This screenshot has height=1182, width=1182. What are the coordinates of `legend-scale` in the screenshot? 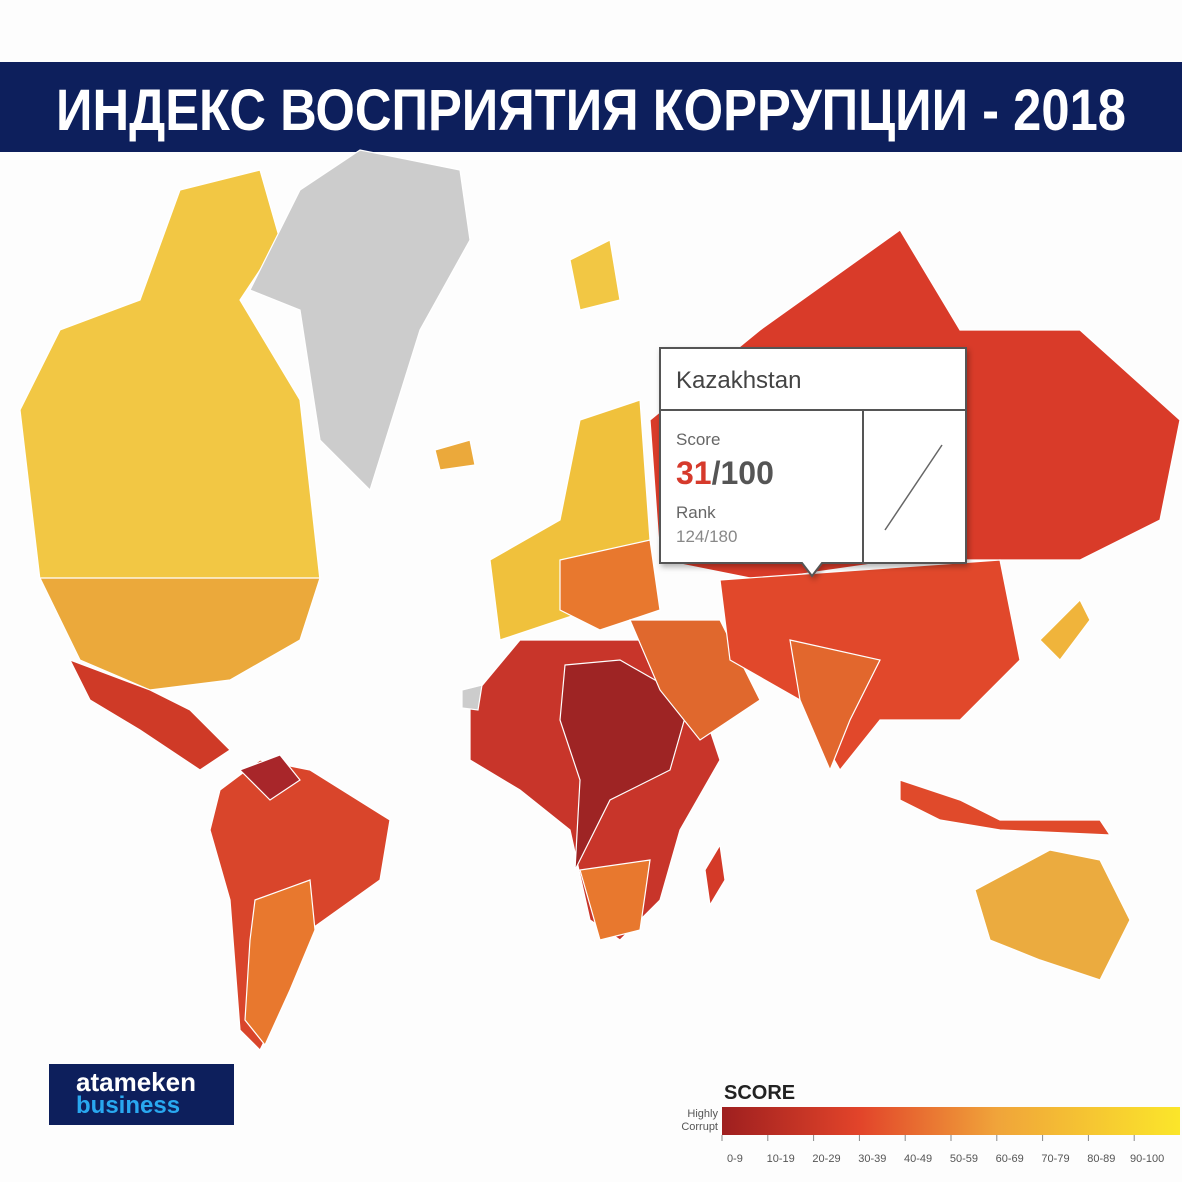 It's located at (951, 1121).